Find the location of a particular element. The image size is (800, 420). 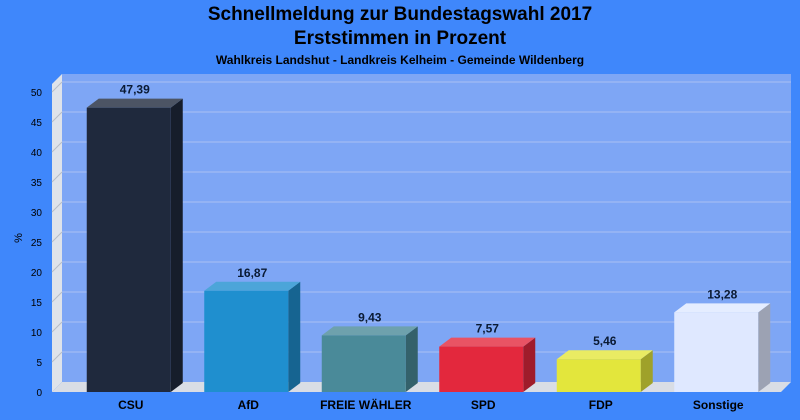

y-tick-label: 5 is located at coordinates (39, 363).